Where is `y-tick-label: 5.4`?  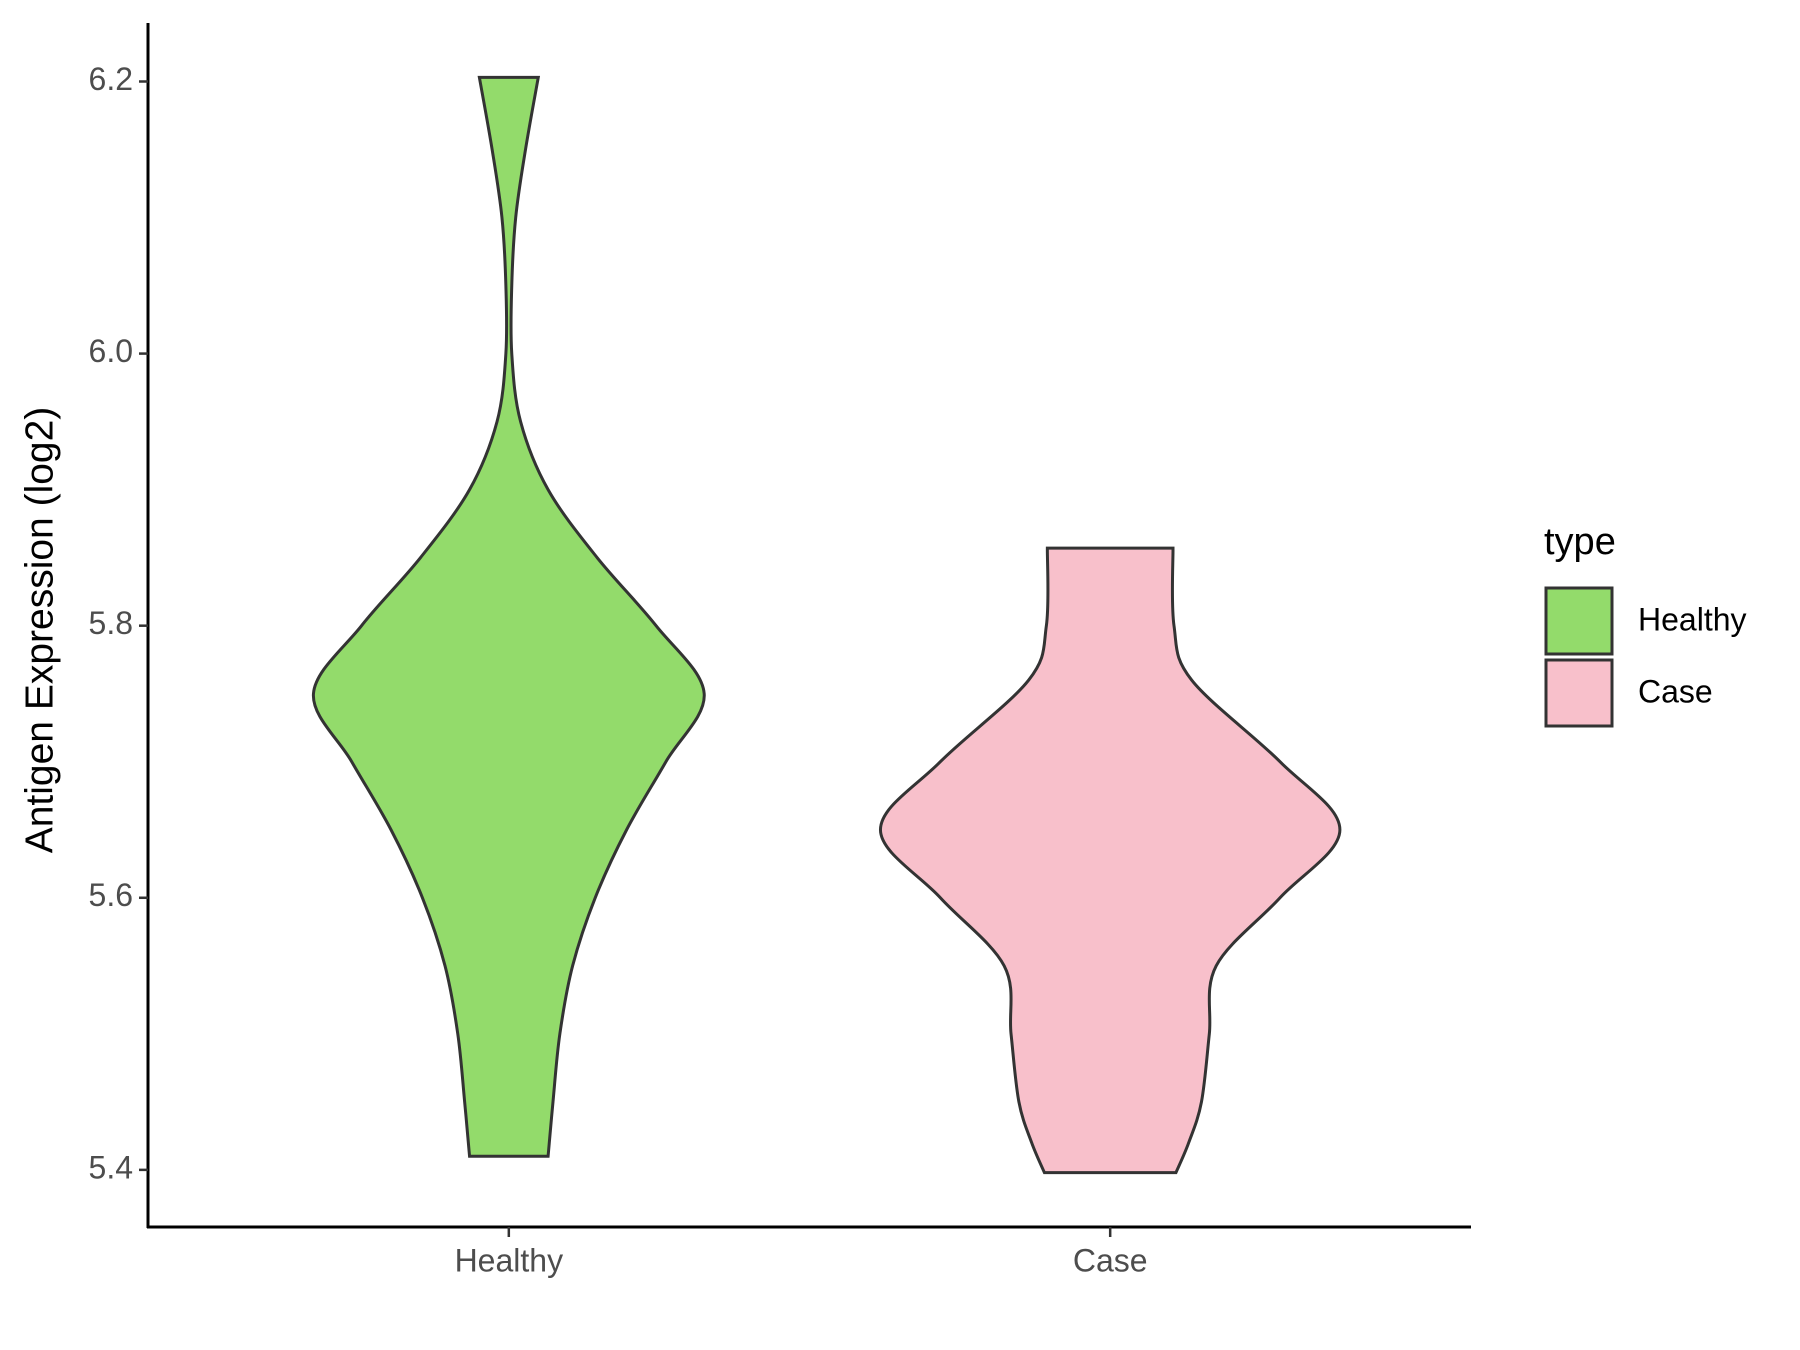
y-tick-label: 5.4 is located at coordinates (111, 1167).